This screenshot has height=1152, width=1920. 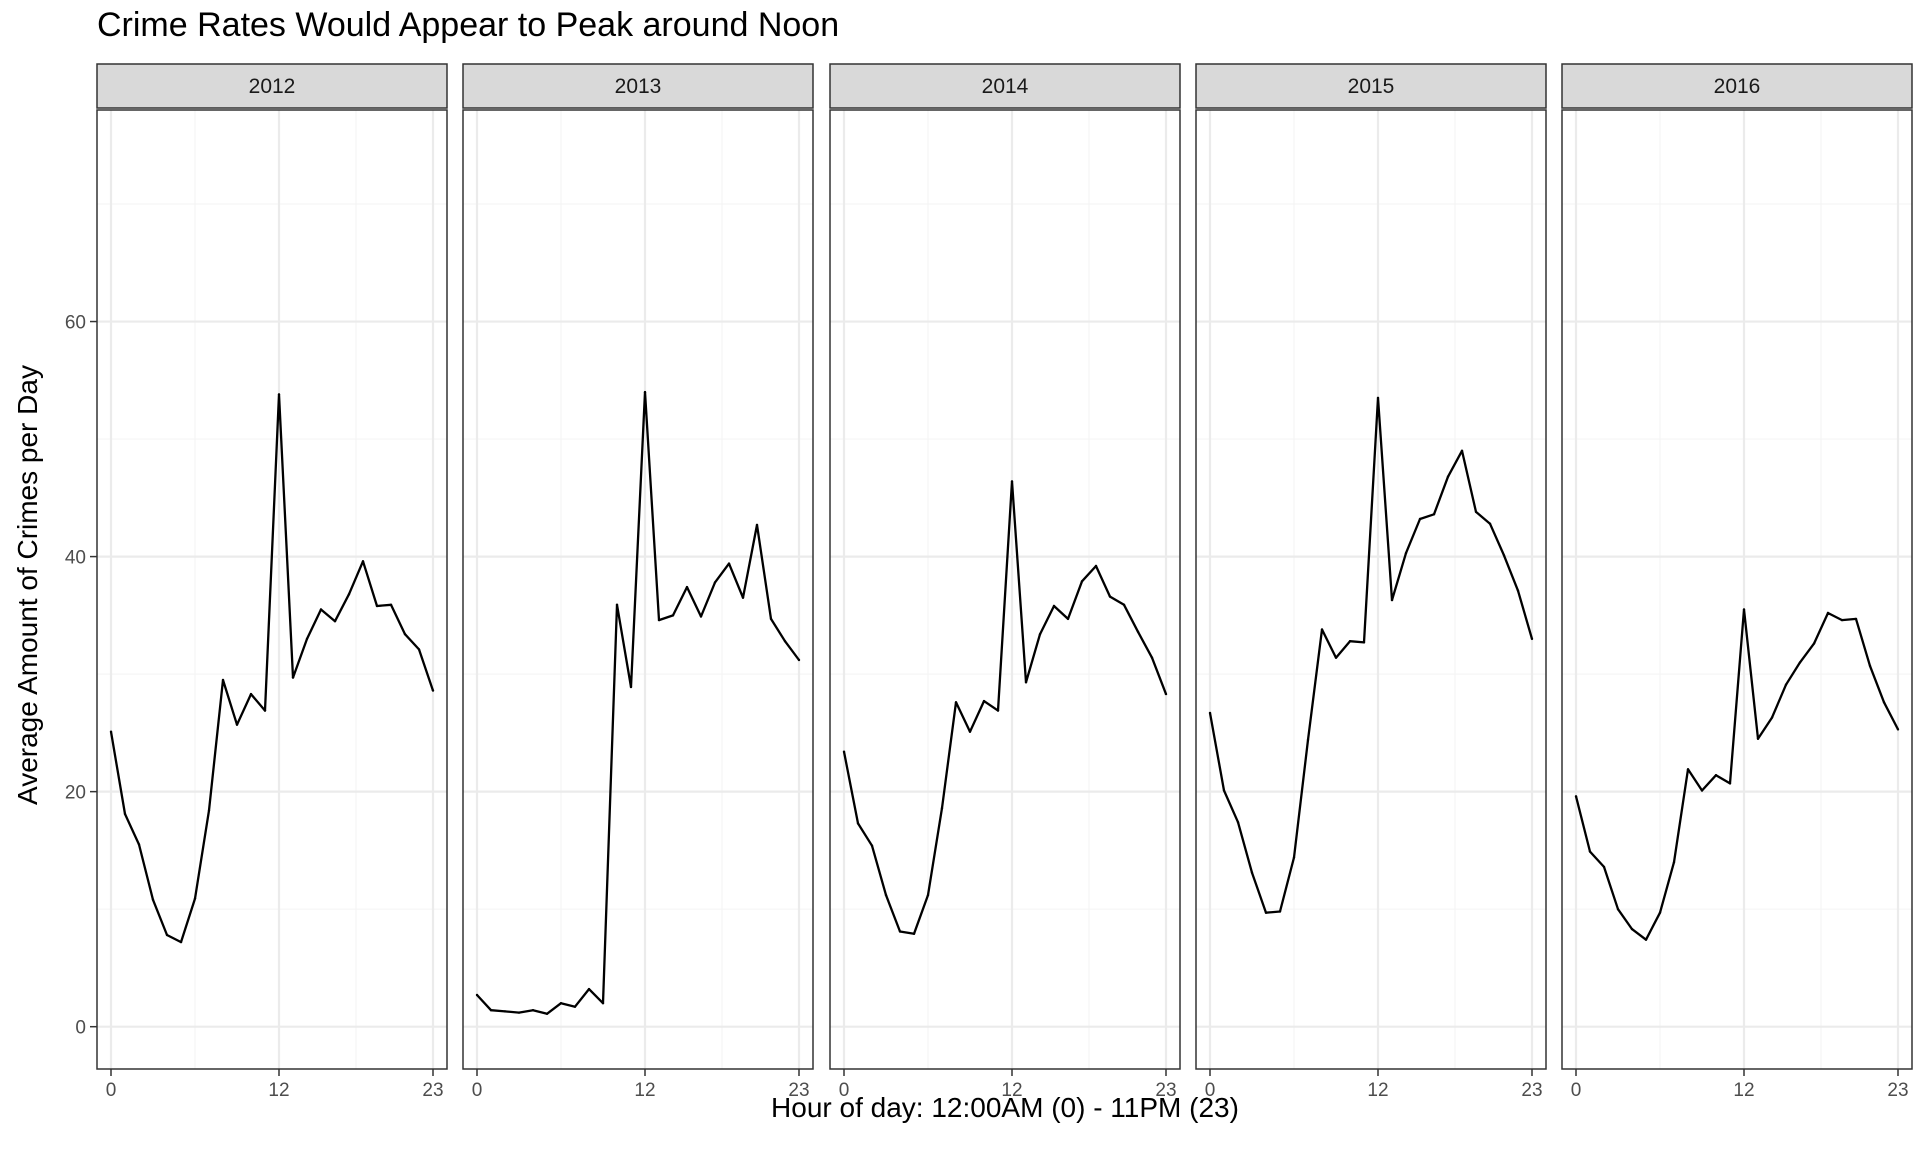 I want to click on data-point-2016-h8, so click(x=1688, y=769).